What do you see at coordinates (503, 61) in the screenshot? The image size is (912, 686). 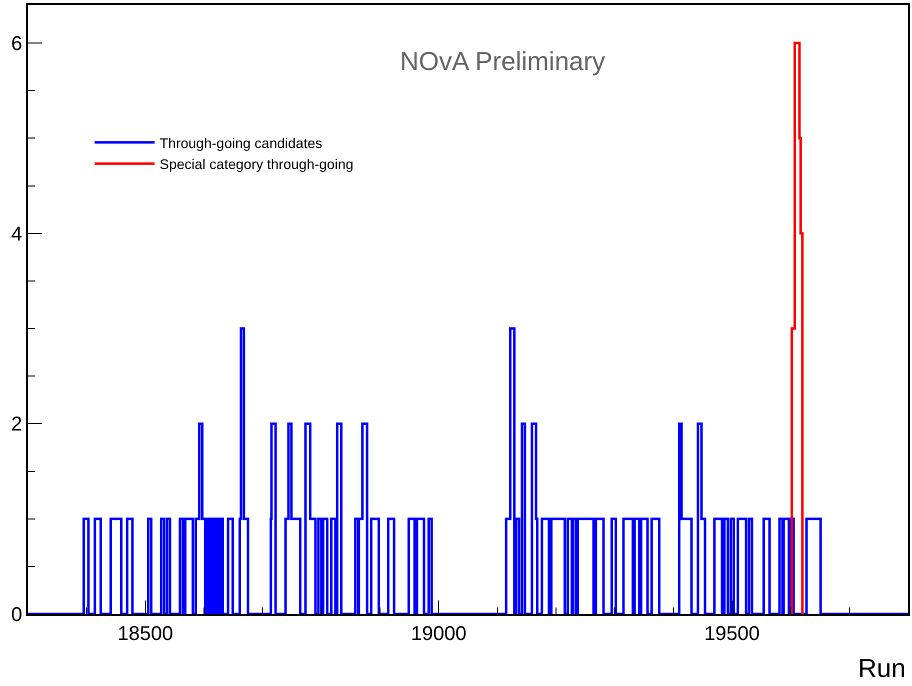 I see `annotation: NOvA Preliminary` at bounding box center [503, 61].